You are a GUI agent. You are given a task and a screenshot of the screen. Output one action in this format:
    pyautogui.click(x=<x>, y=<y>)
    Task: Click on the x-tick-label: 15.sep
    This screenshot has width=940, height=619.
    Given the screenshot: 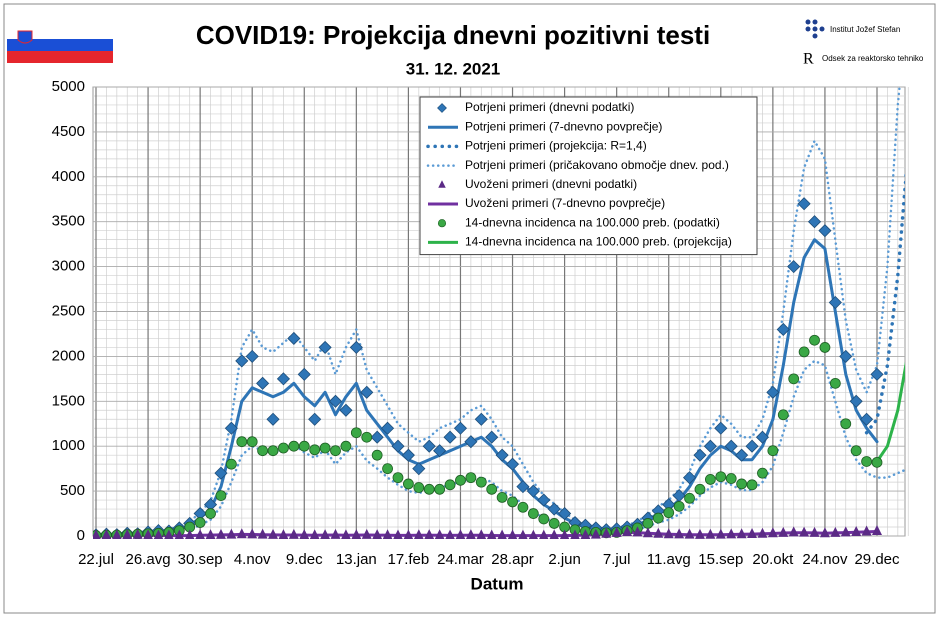 What is the action you would take?
    pyautogui.click(x=720, y=559)
    